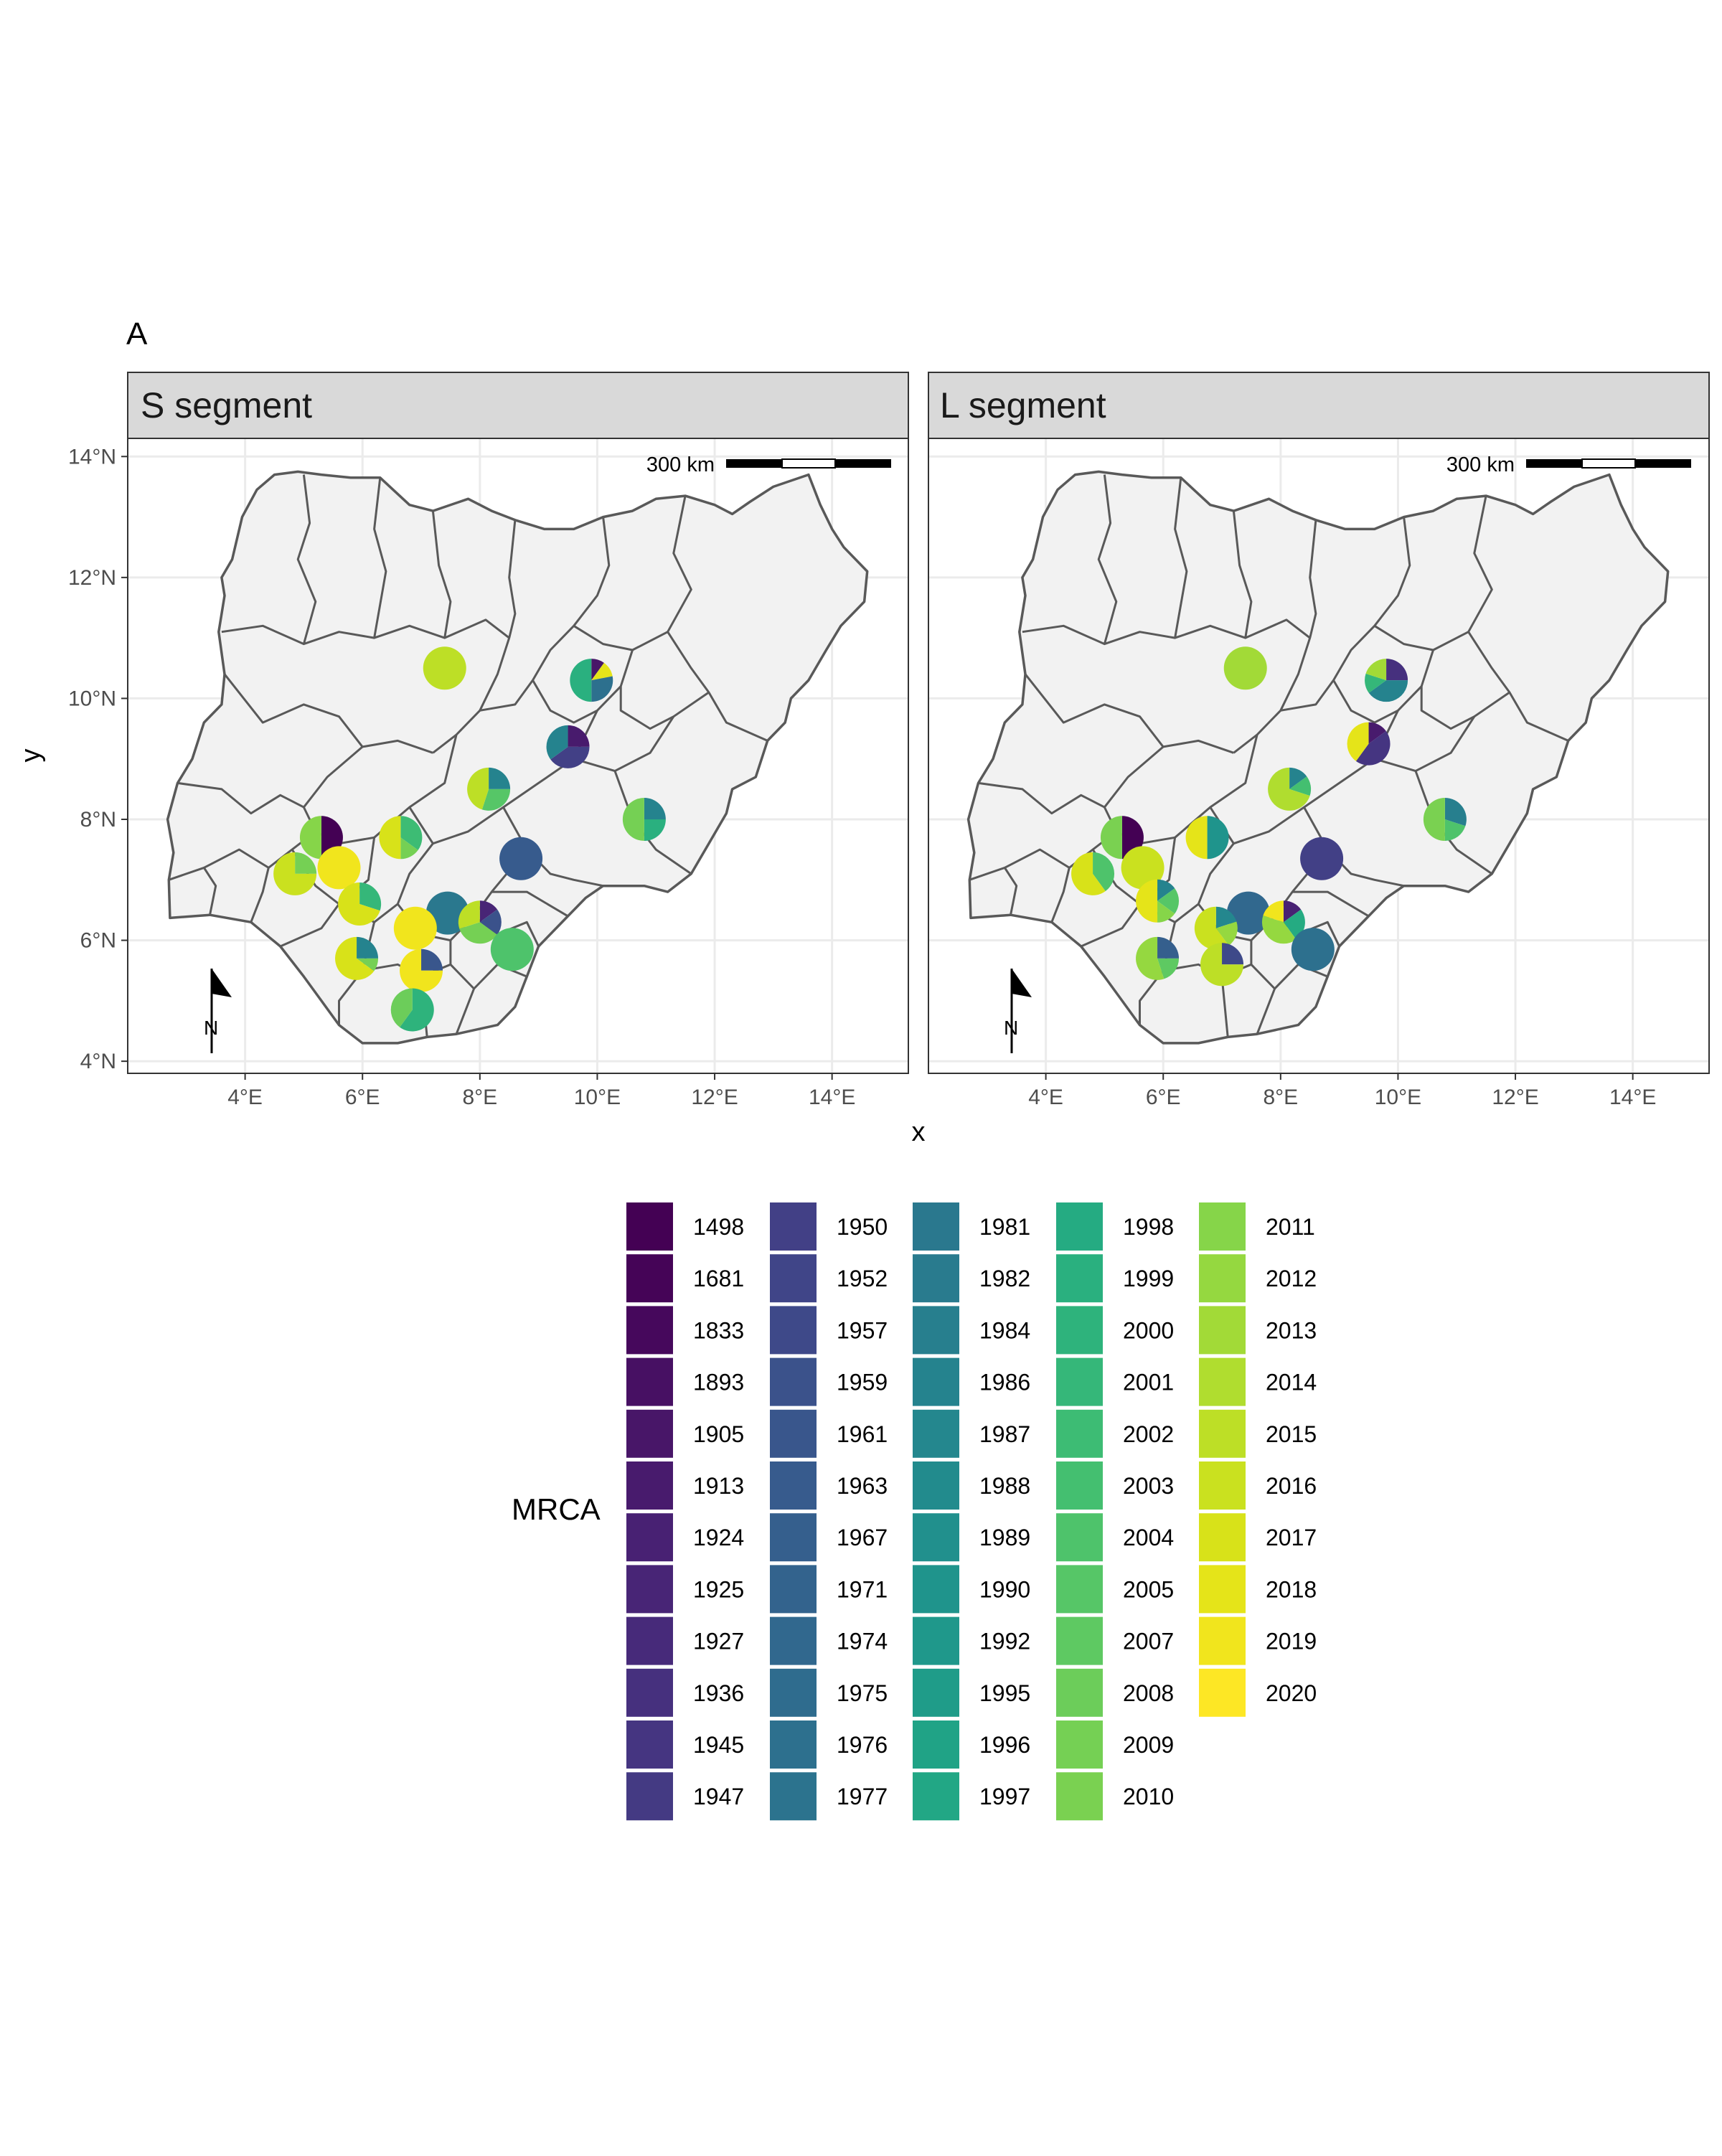 This screenshot has height=2156, width=1722. I want to click on x-axis-title: x, so click(919, 1132).